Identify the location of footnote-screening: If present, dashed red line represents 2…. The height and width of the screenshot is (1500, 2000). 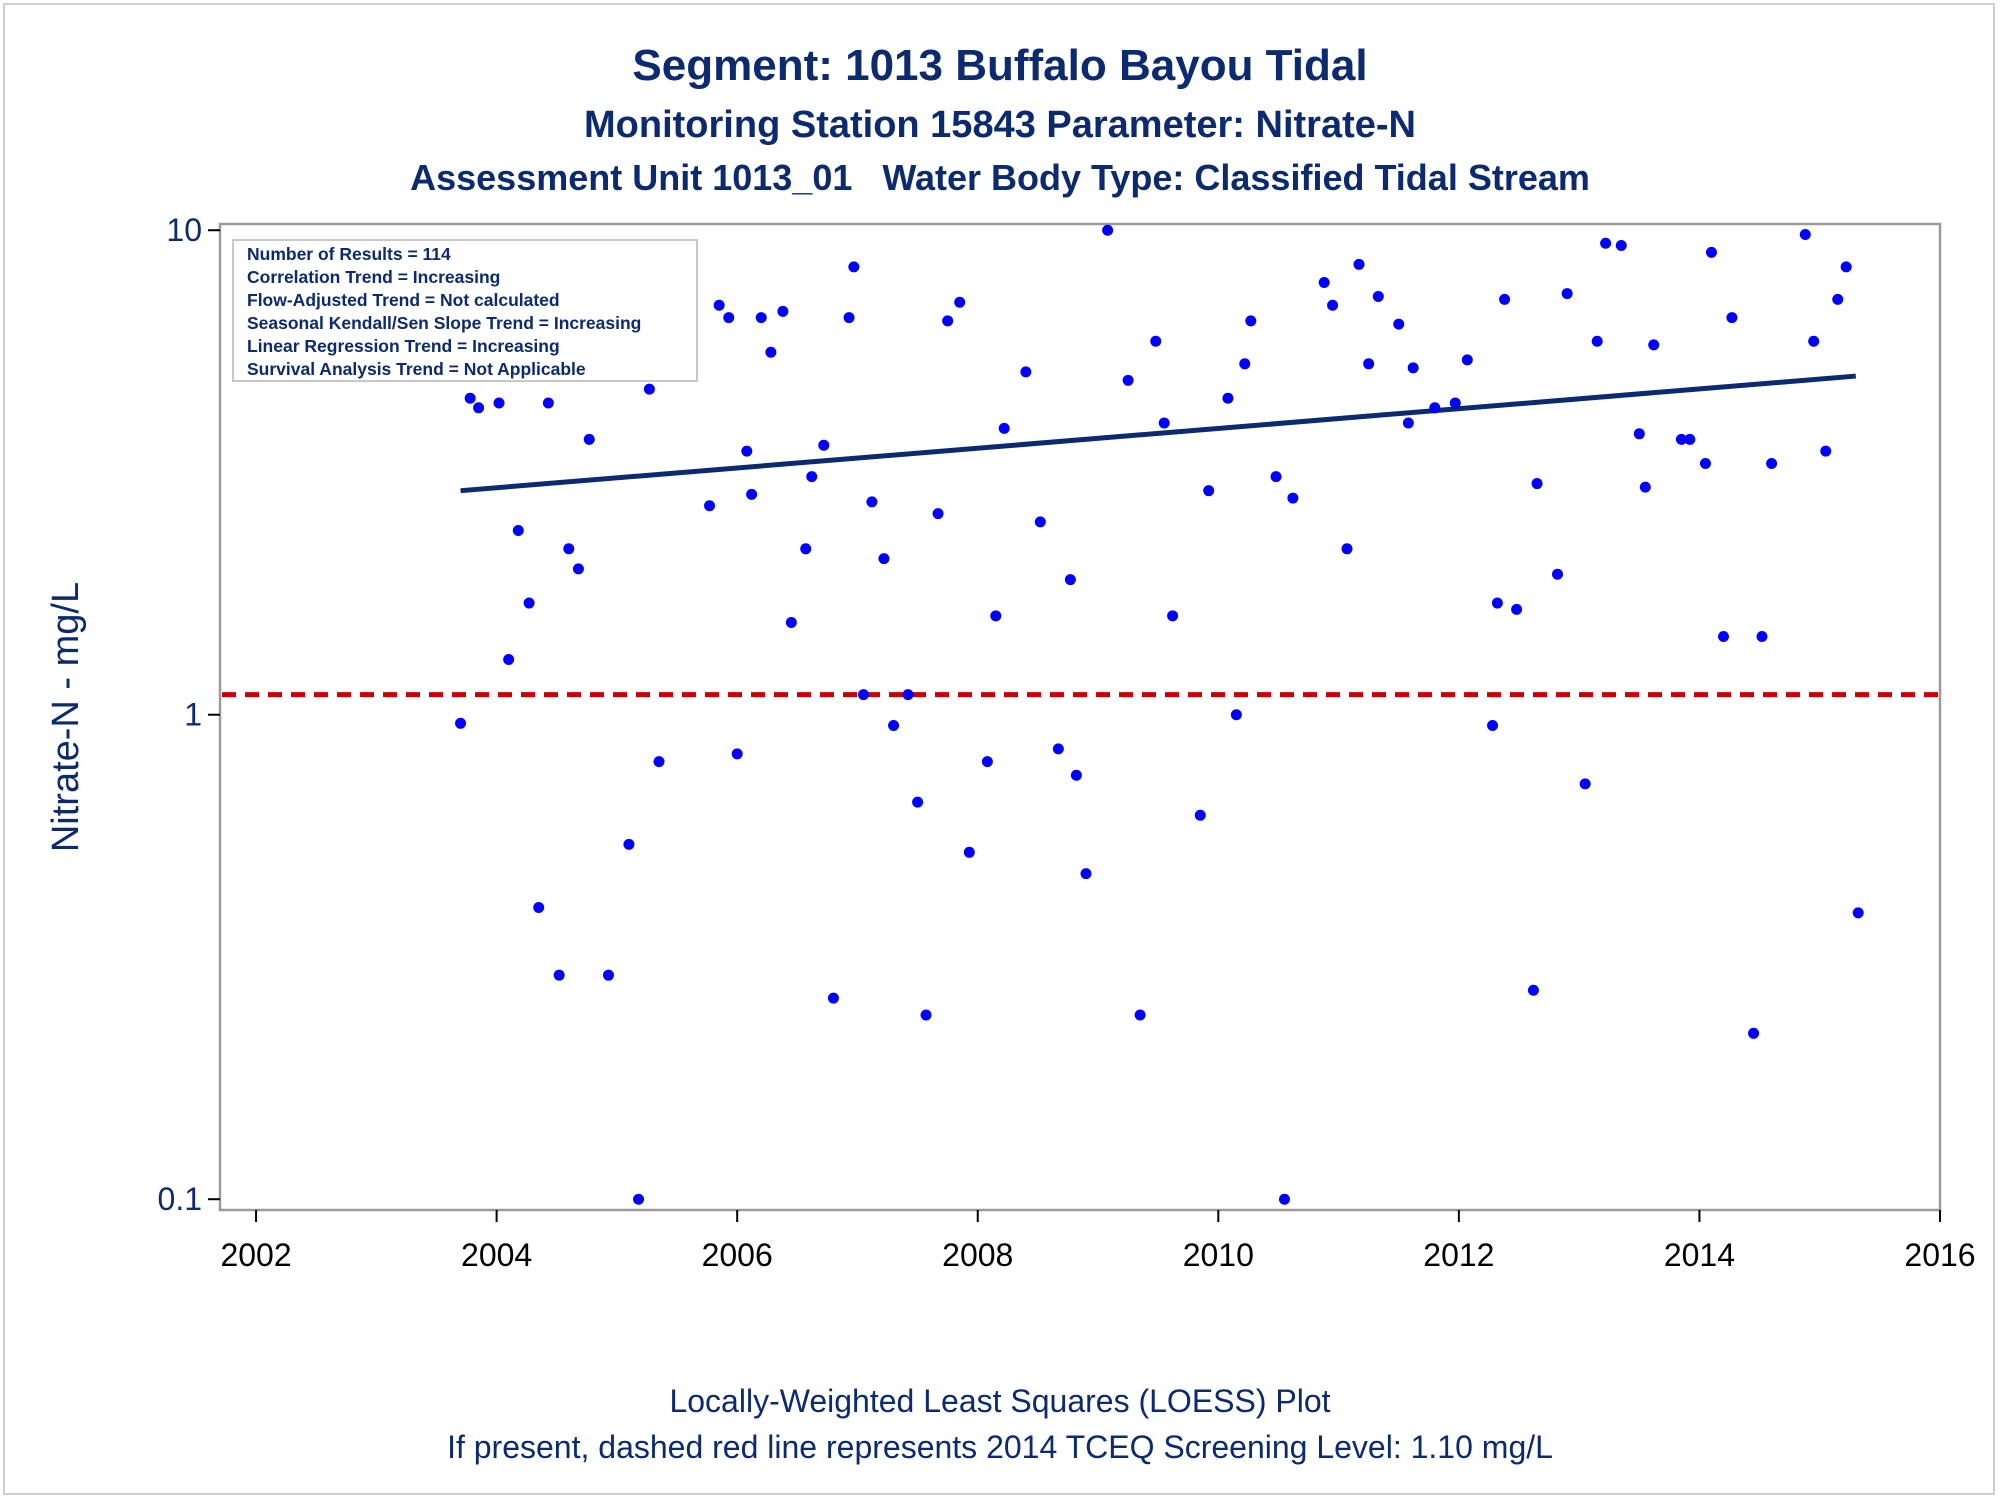
(1000, 1447).